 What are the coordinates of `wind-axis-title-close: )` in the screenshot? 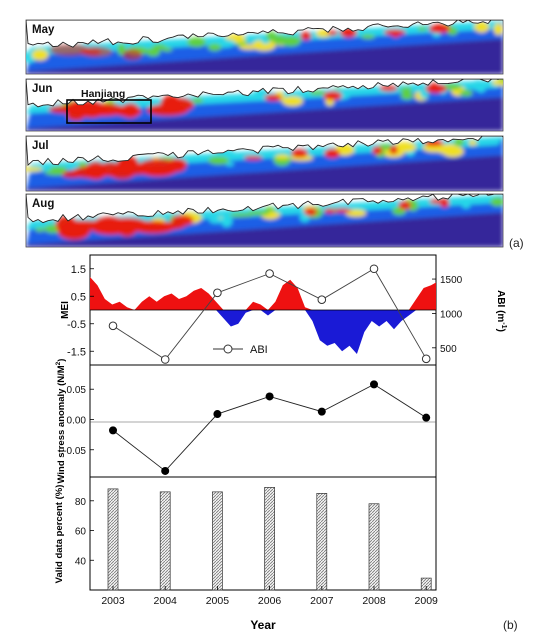 It's located at (61, 360).